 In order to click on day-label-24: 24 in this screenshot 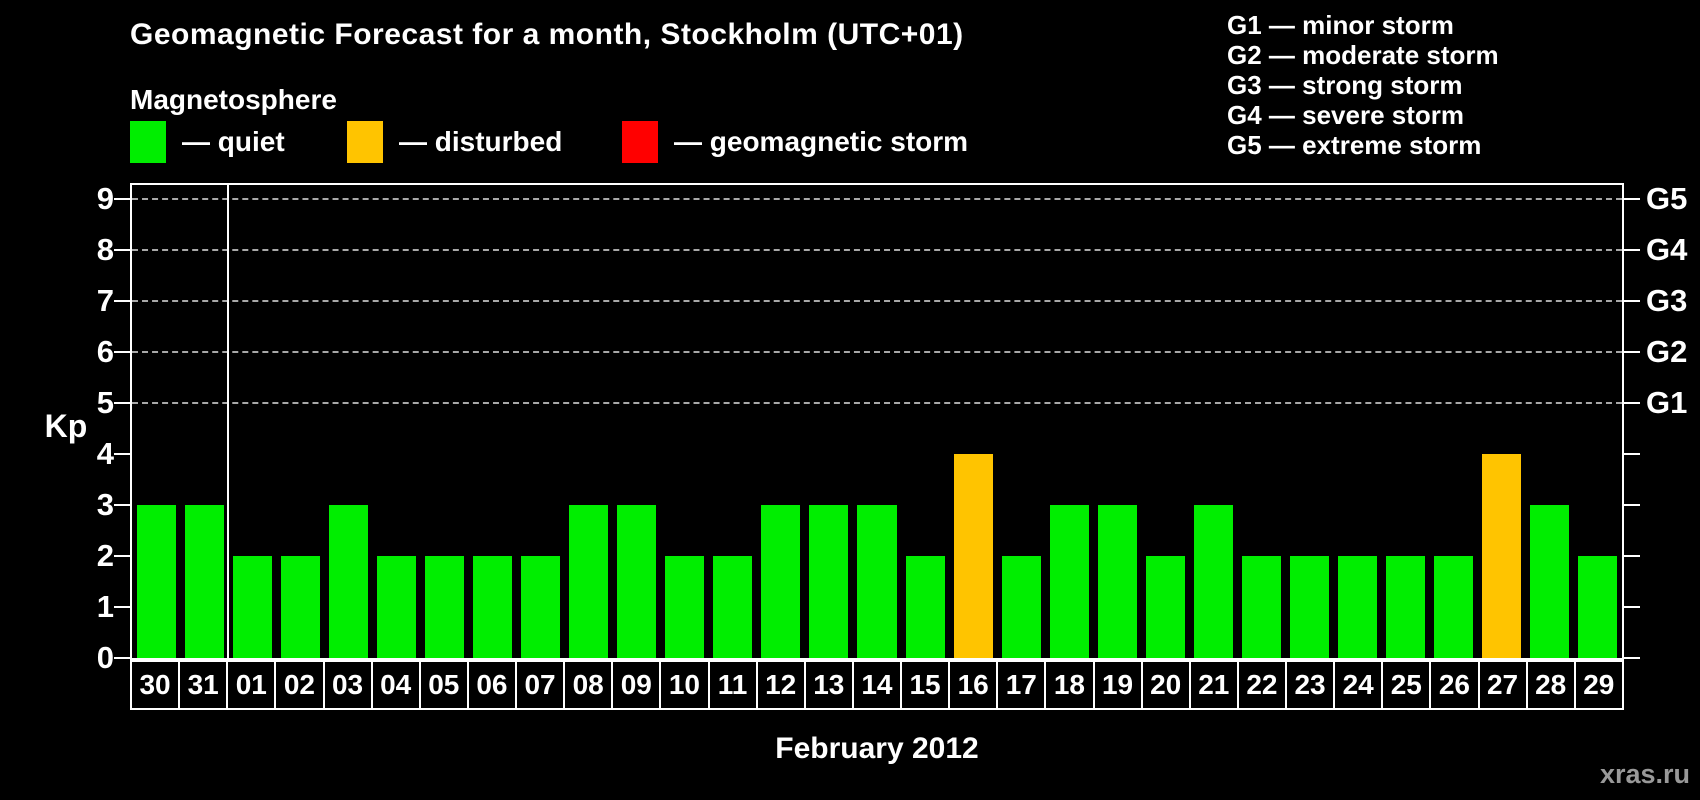, I will do `click(1358, 685)`.